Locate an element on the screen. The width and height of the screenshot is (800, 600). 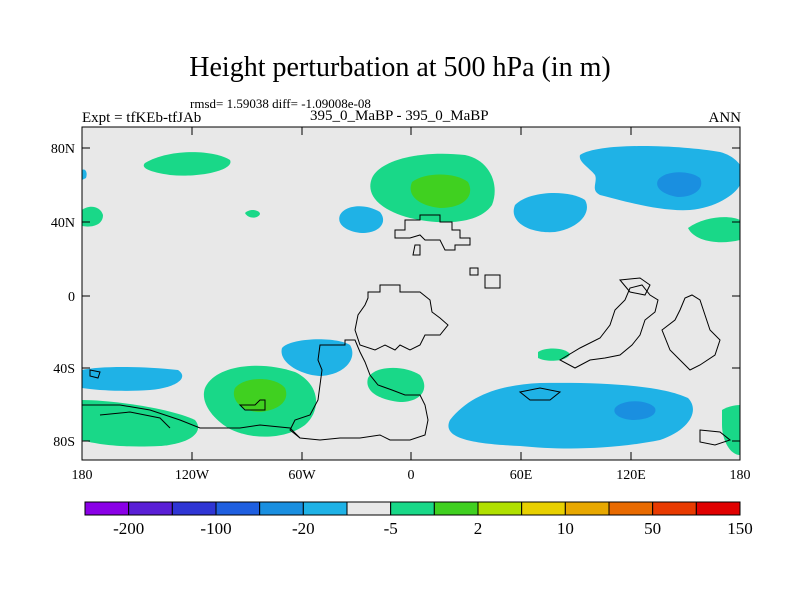
lat-tick-label: 80N is located at coordinates (63, 149).